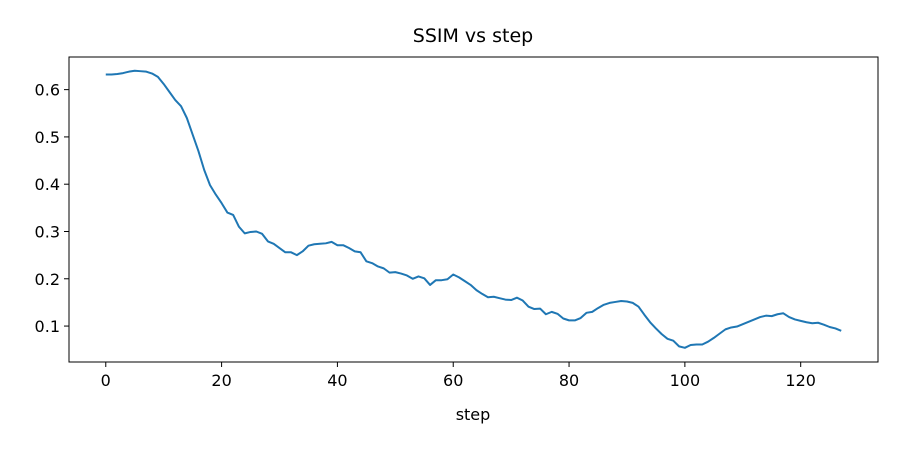 The image size is (900, 450). Describe the element at coordinates (337, 380) in the screenshot. I see `x-tick-label: 40` at that location.